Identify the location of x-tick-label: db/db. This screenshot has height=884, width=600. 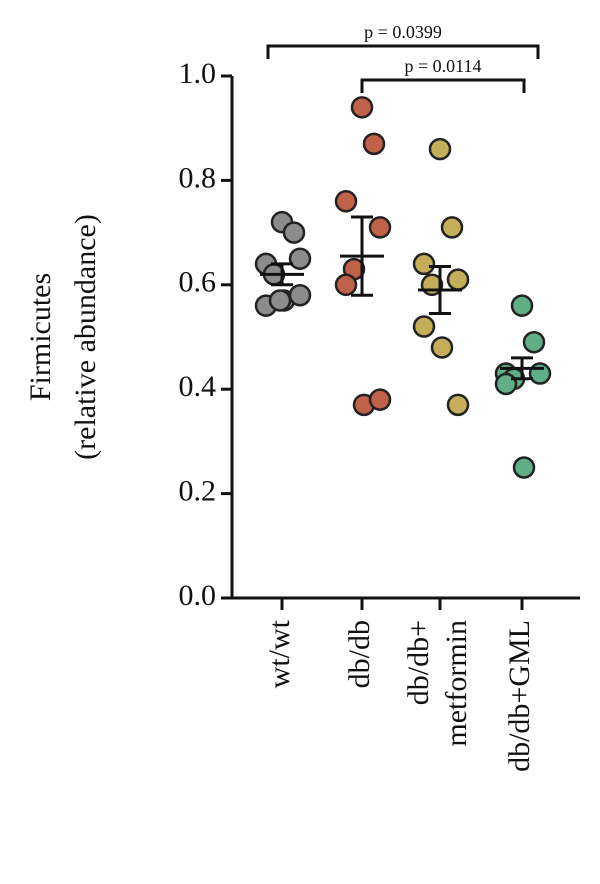
(359, 654).